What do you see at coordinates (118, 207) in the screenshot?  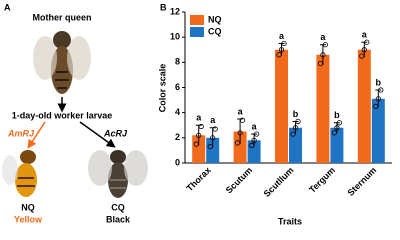 I see `group-label: CQ` at bounding box center [118, 207].